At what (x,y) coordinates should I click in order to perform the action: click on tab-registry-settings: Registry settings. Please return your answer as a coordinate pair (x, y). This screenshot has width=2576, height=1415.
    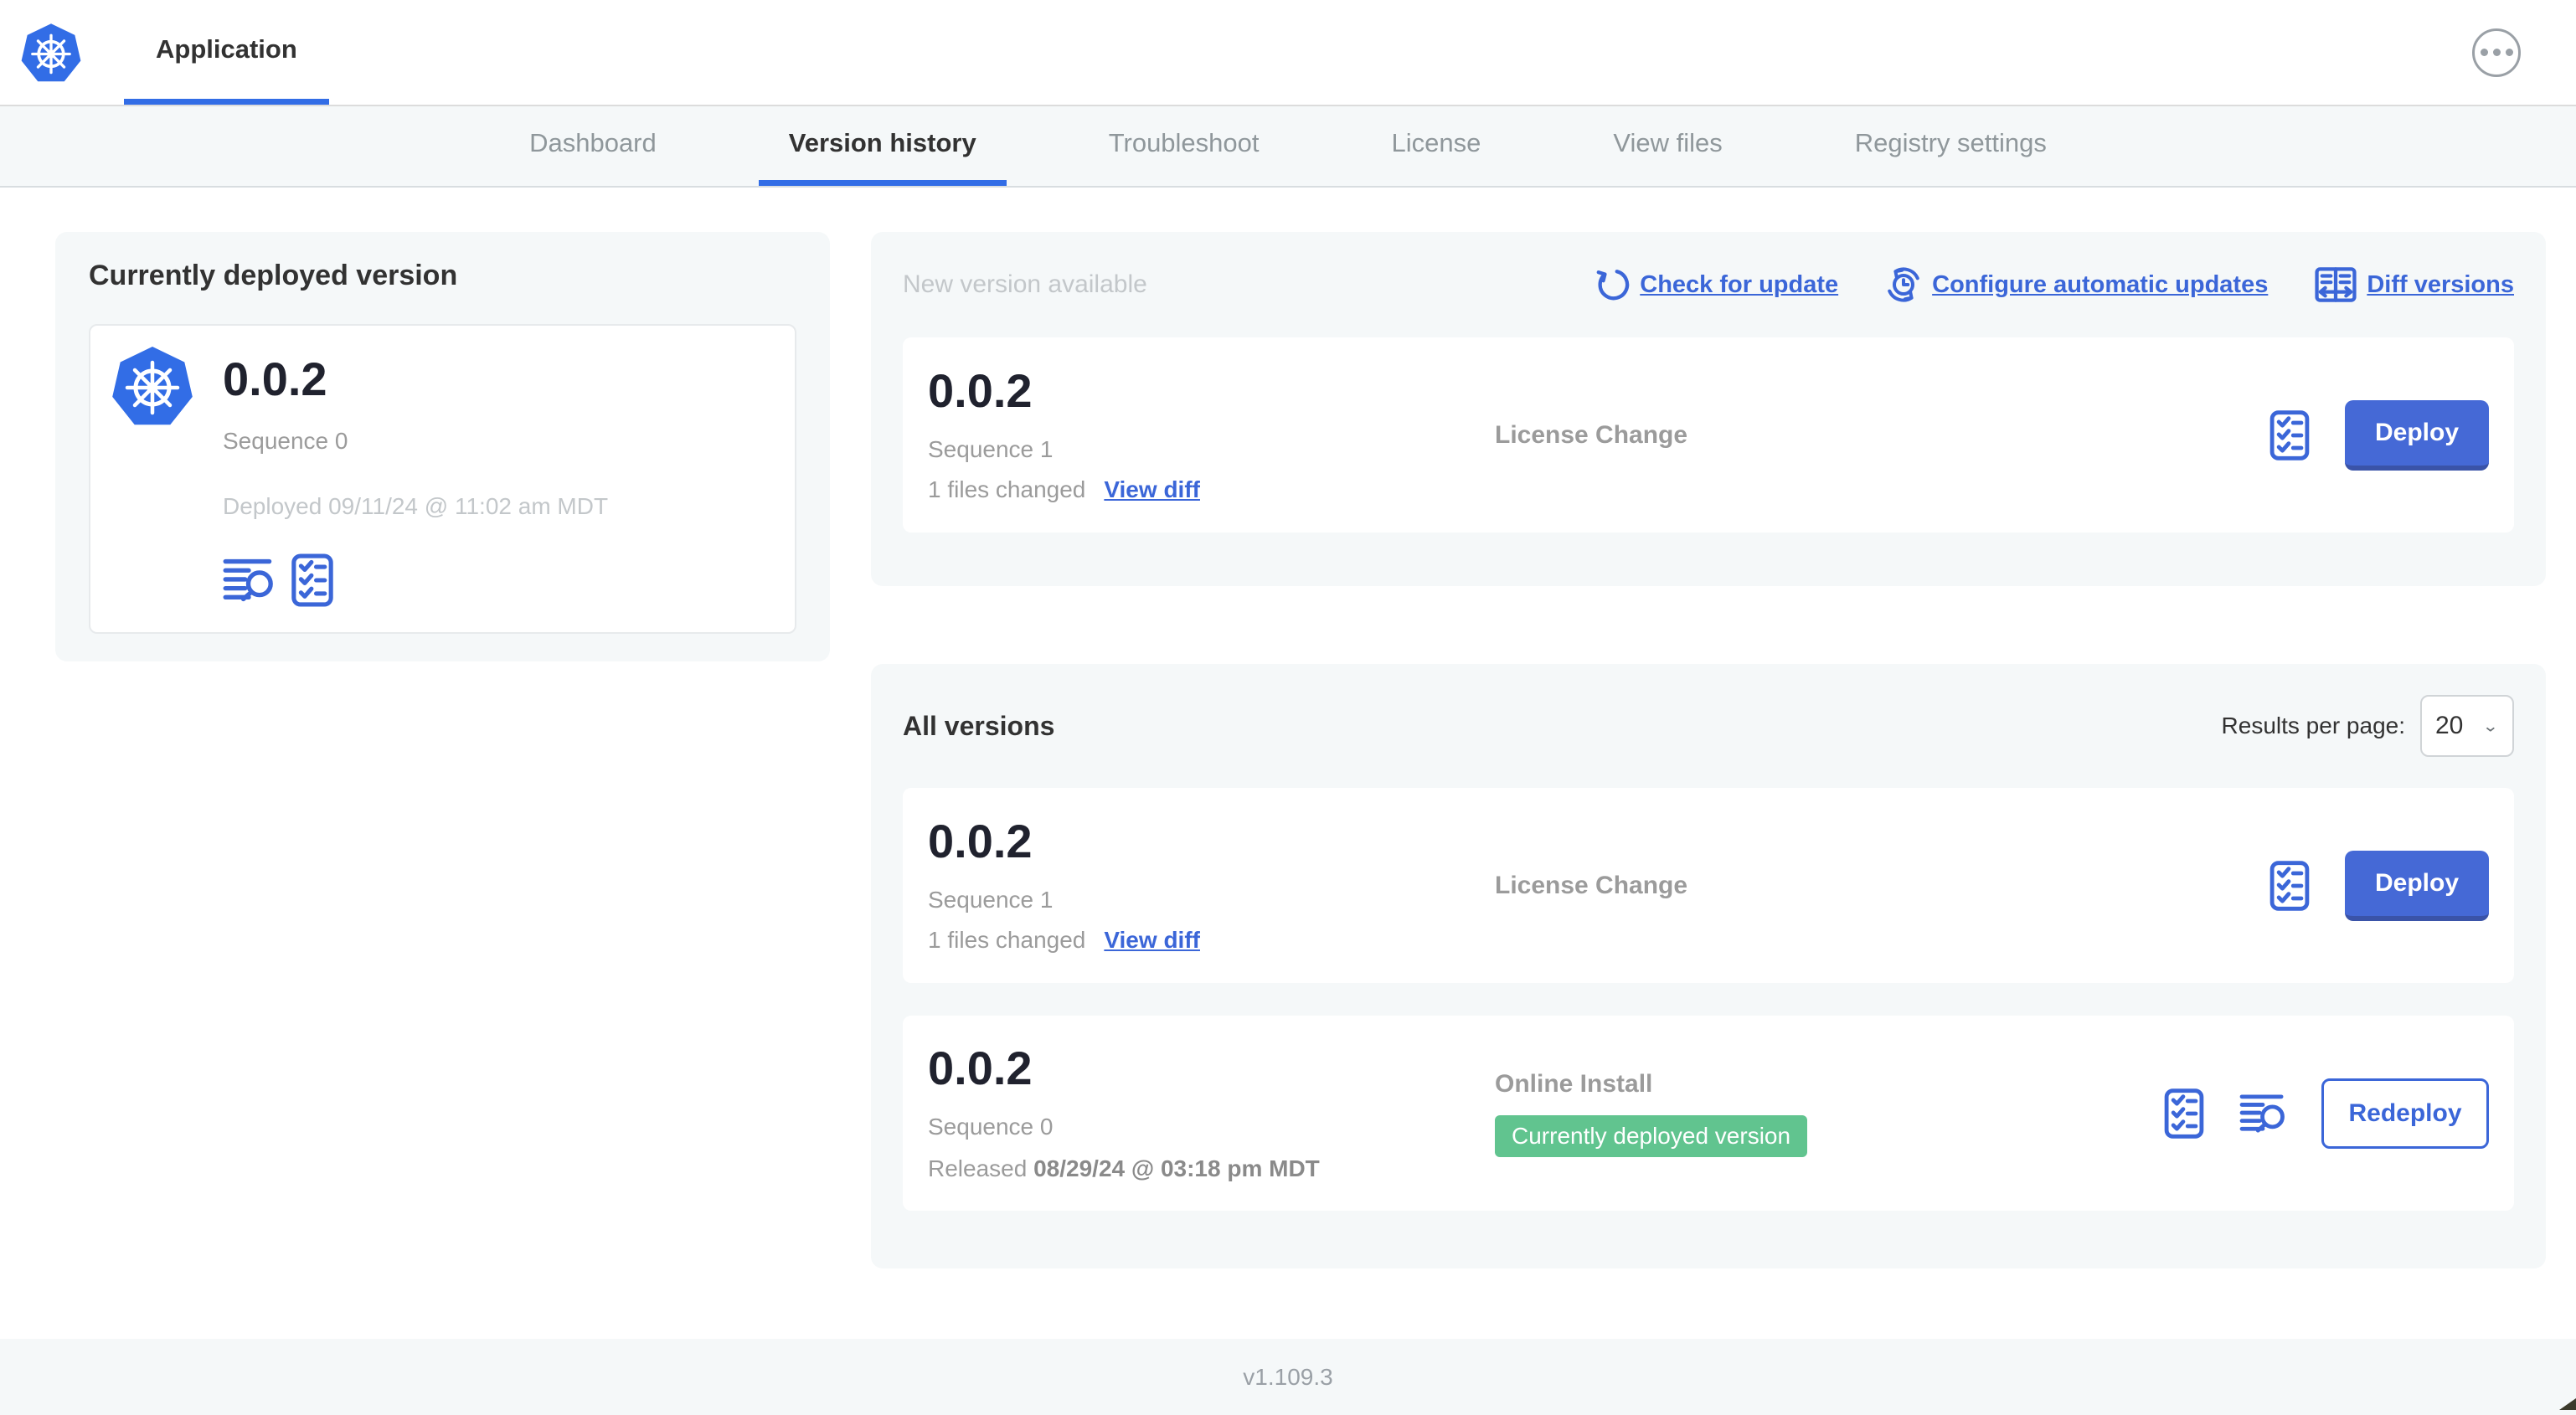
    Looking at the image, I should click on (1950, 142).